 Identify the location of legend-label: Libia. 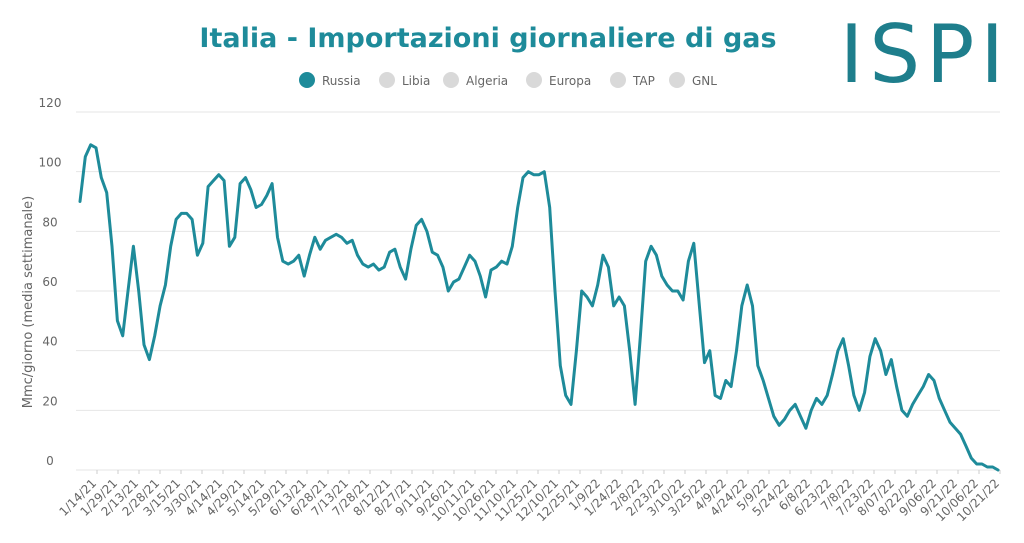
(416, 81).